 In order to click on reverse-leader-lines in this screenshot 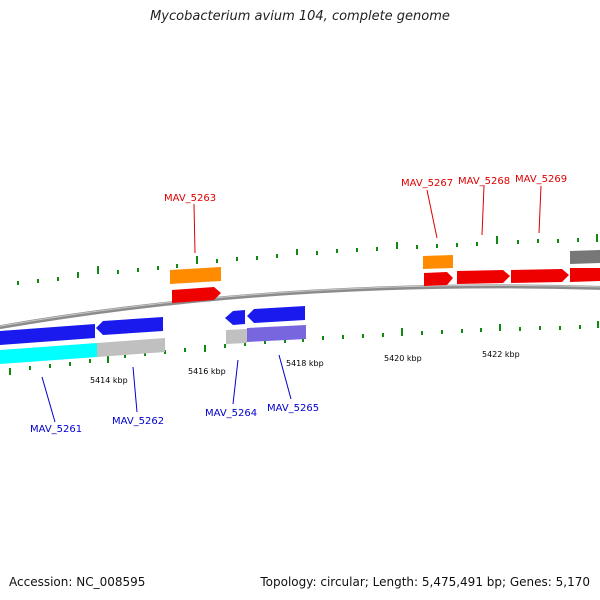, I will do `click(166, 388)`.